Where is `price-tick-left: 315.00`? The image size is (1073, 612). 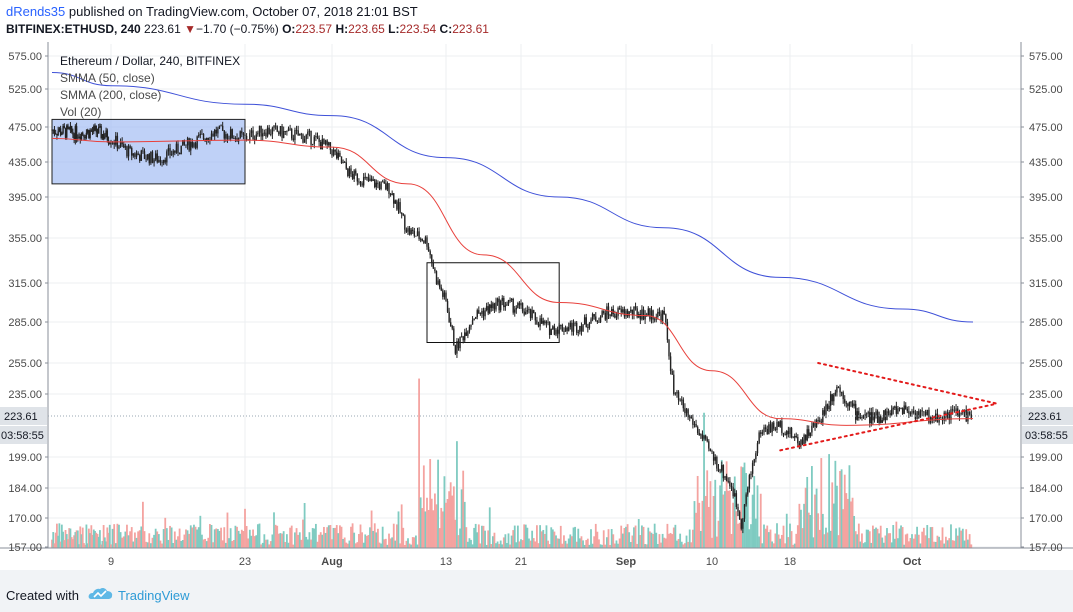
price-tick-left: 315.00 is located at coordinates (25, 284).